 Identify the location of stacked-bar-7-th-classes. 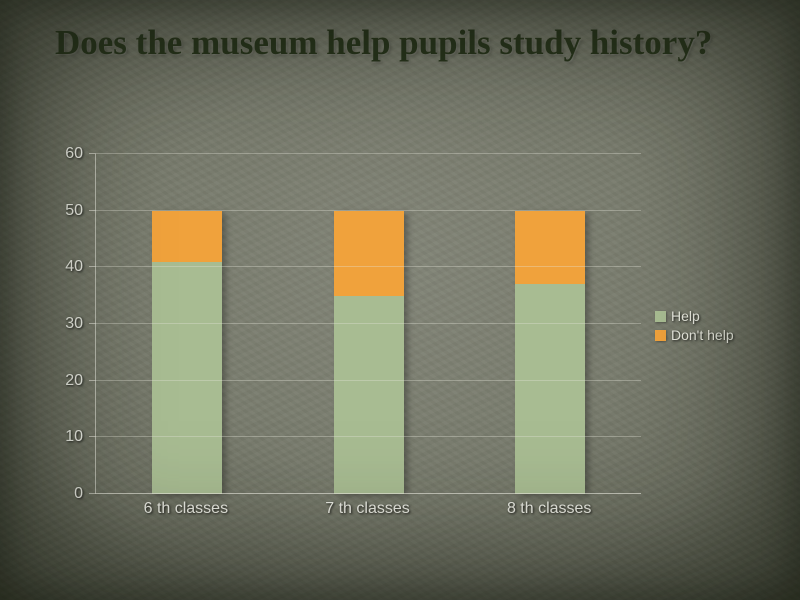
(368, 352).